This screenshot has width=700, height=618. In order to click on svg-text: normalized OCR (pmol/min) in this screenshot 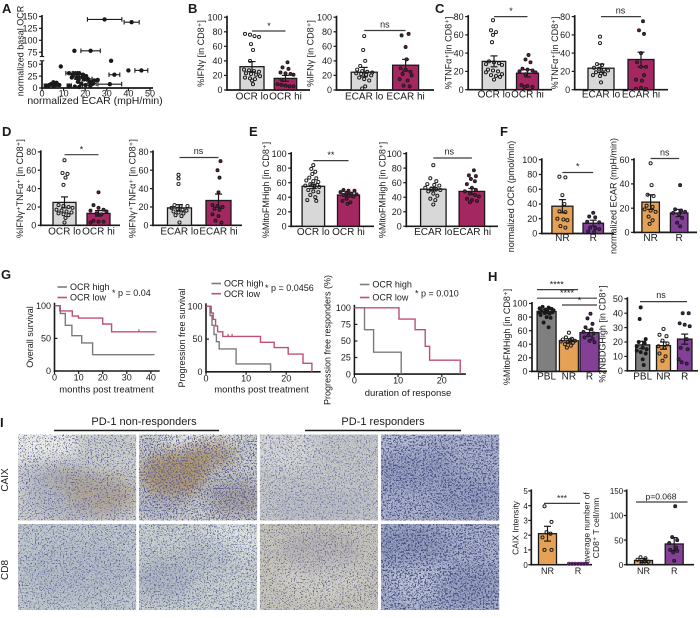, I will do `click(511, 197)`.